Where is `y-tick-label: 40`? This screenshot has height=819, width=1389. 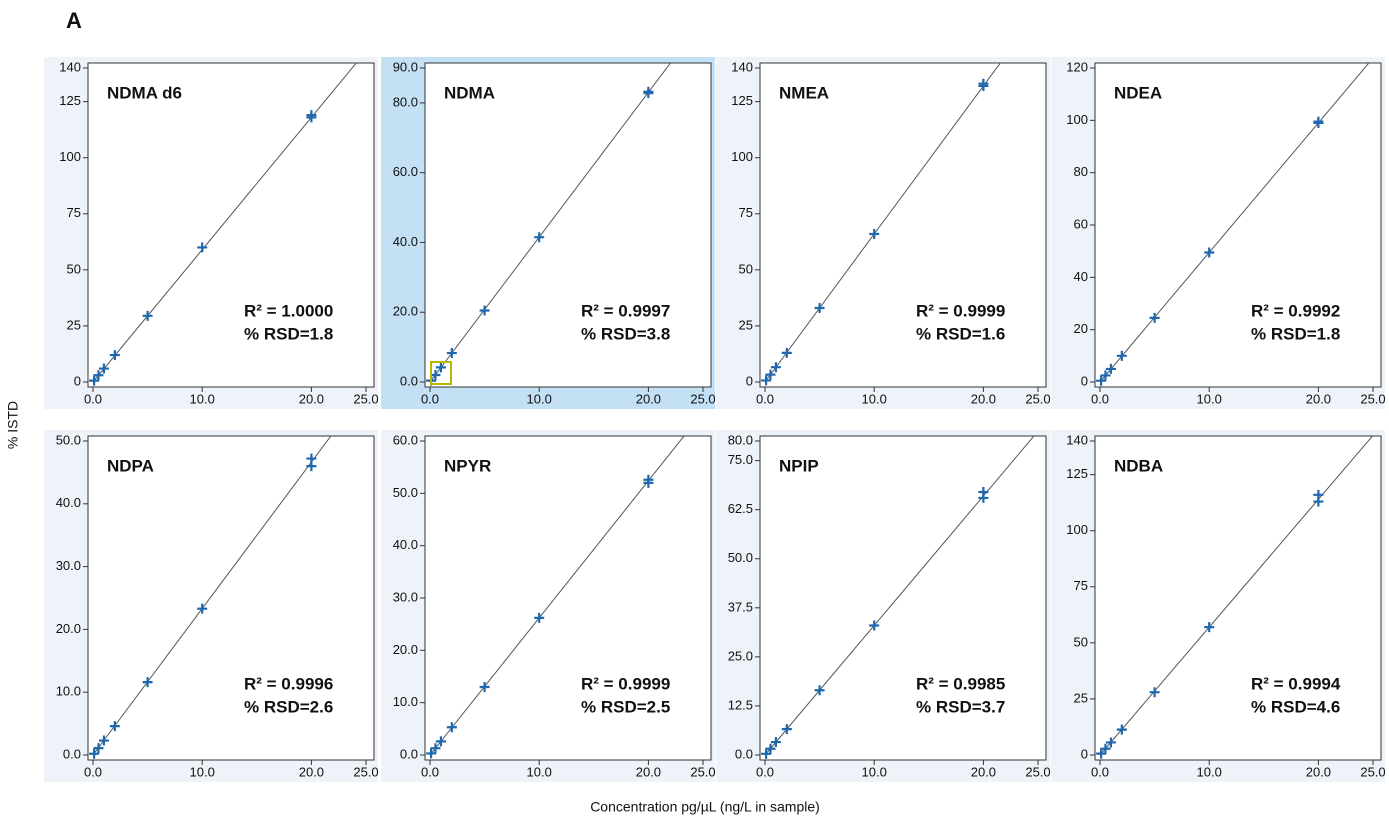 y-tick-label: 40 is located at coordinates (1081, 276).